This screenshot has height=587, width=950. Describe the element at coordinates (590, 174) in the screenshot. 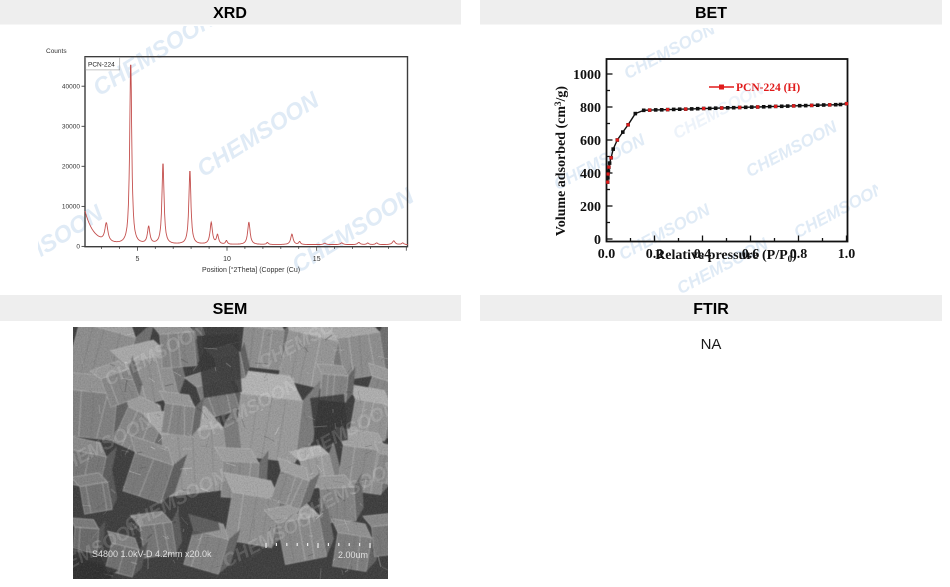

I see `svg-text: 400` at that location.